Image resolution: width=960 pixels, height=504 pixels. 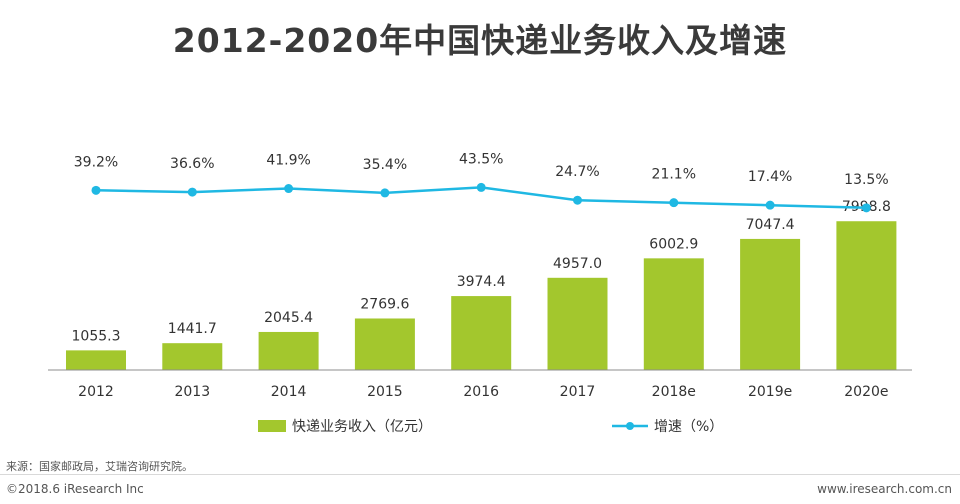 What do you see at coordinates (192, 329) in the screenshot?
I see `bar-label-2013: 1441.7` at bounding box center [192, 329].